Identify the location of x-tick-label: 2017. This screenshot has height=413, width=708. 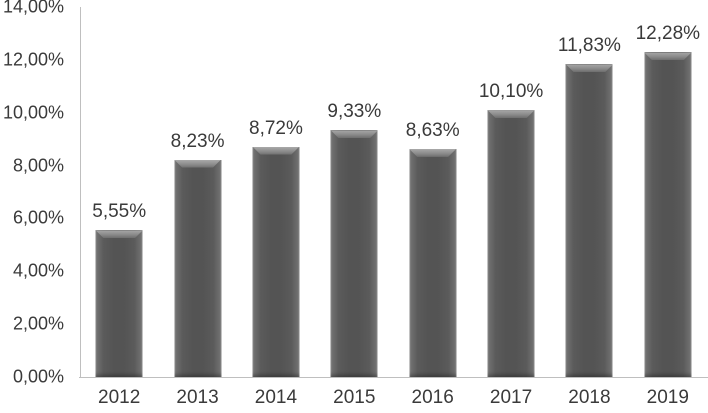
(511, 397).